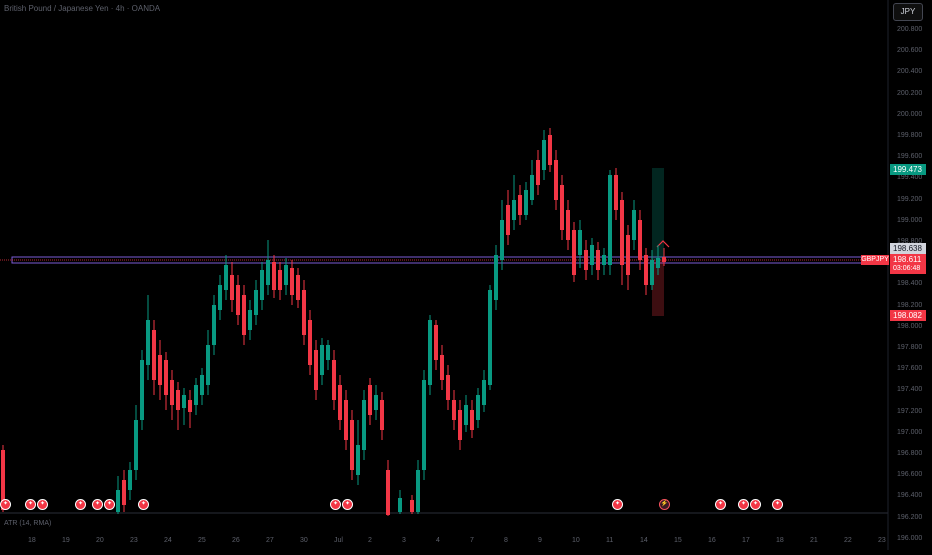 The height and width of the screenshot is (555, 932). Describe the element at coordinates (664, 504) in the screenshot. I see `flash-icon: ⚡` at that location.